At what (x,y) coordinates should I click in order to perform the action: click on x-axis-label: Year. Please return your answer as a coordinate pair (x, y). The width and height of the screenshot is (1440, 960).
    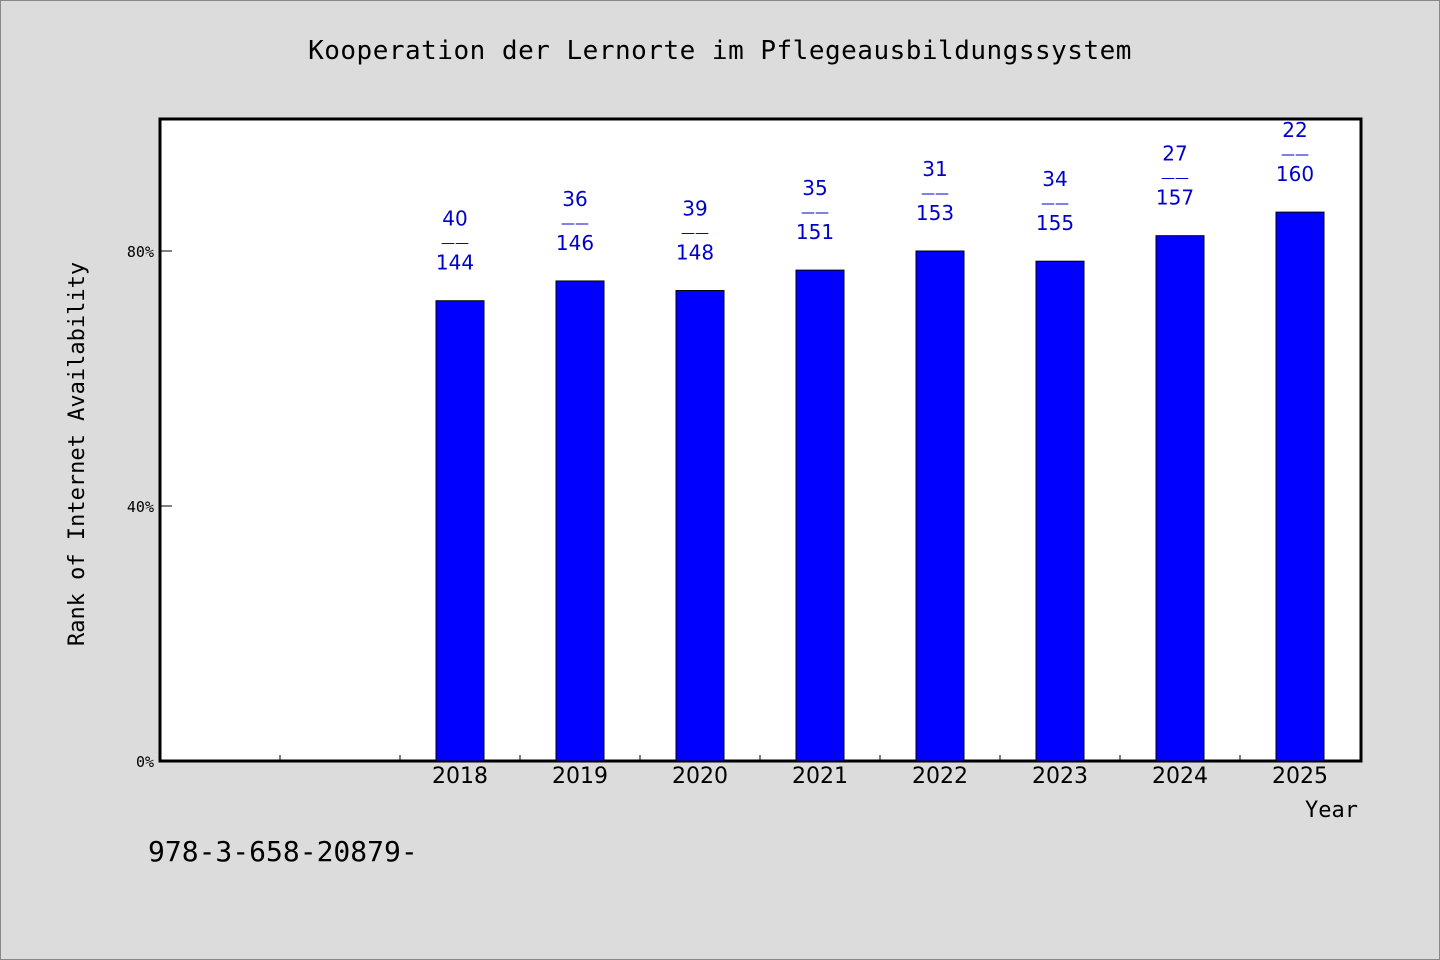
    Looking at the image, I should click on (1331, 810).